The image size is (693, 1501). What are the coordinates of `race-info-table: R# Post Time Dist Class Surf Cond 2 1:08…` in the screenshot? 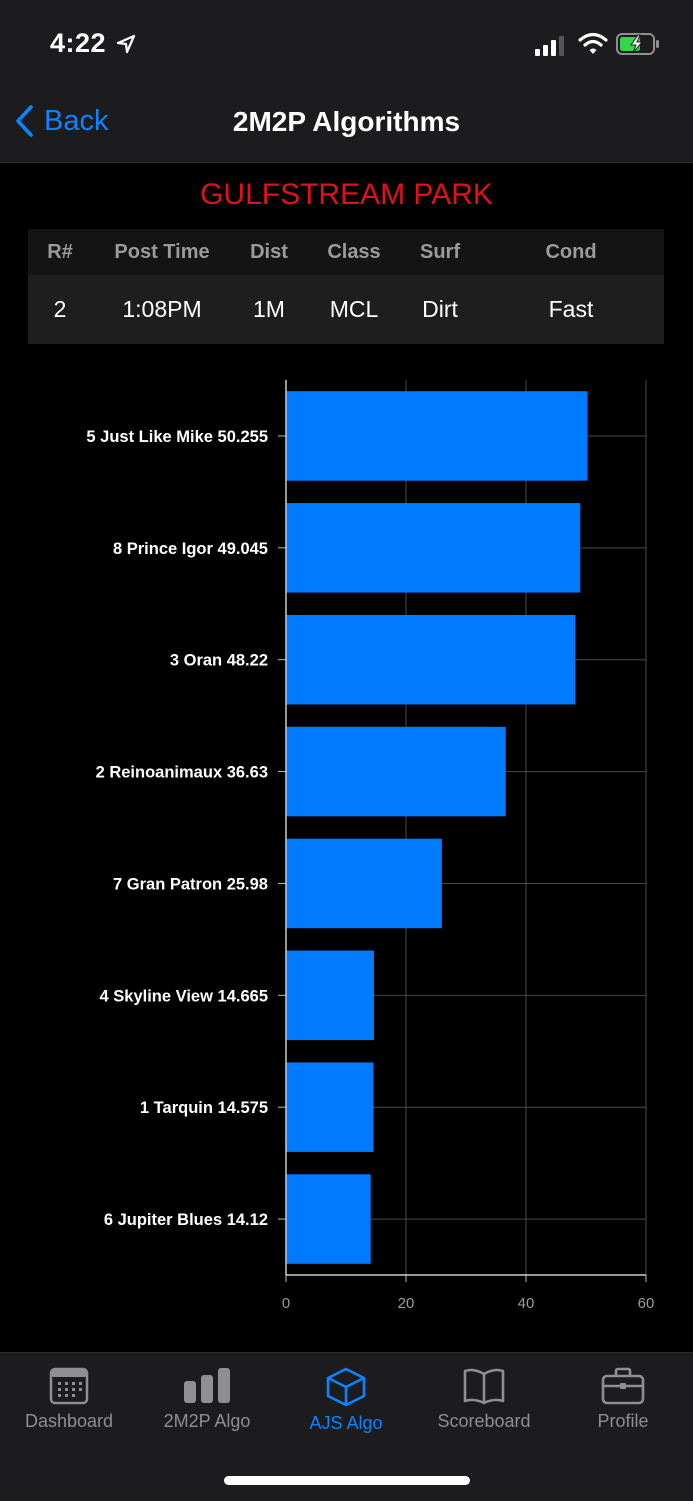 It's located at (346, 286).